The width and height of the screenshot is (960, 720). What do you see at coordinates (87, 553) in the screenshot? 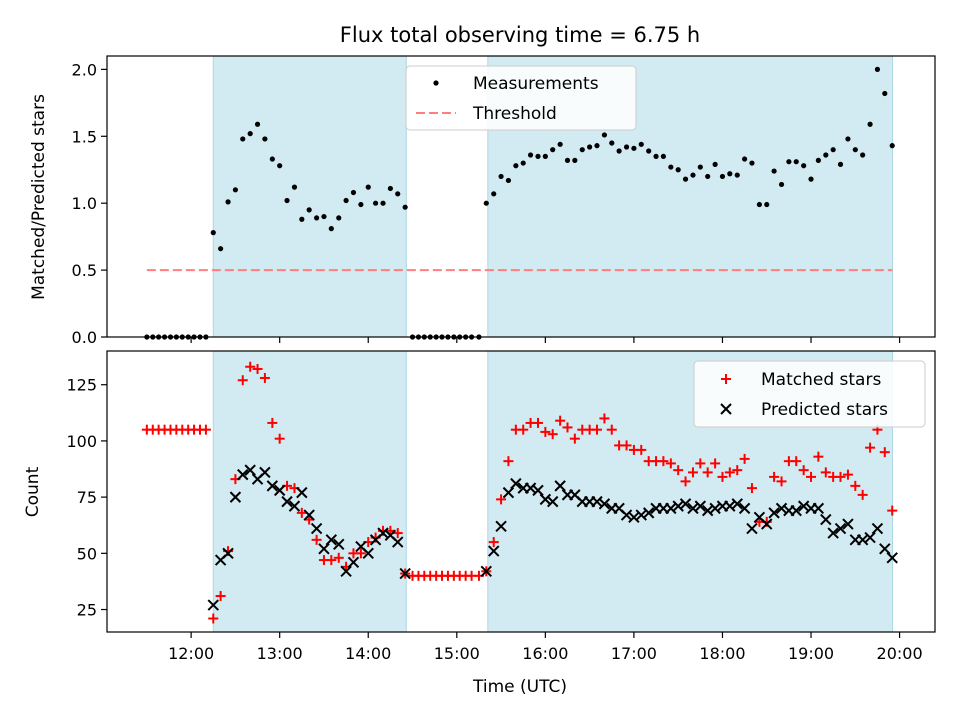
I see `y-tick-label: 50` at bounding box center [87, 553].